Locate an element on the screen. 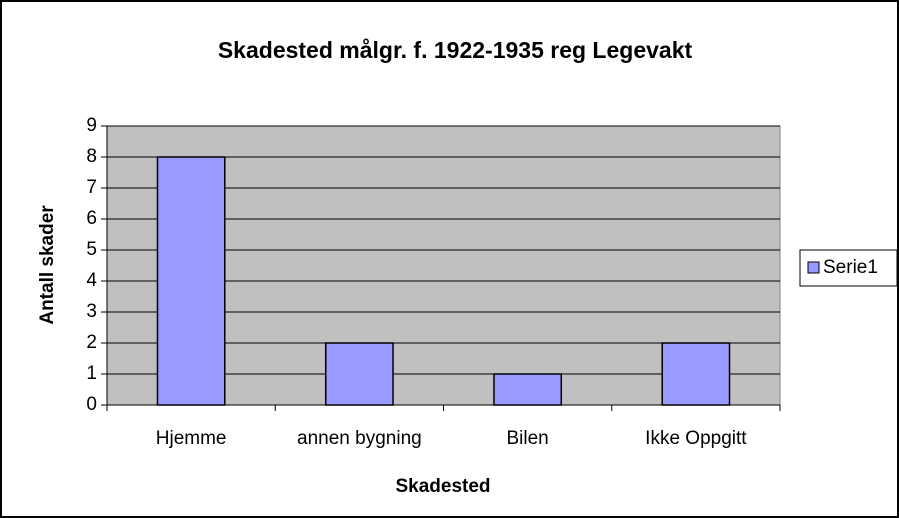 The width and height of the screenshot is (899, 518). y-tick-label: 4 is located at coordinates (91, 280).